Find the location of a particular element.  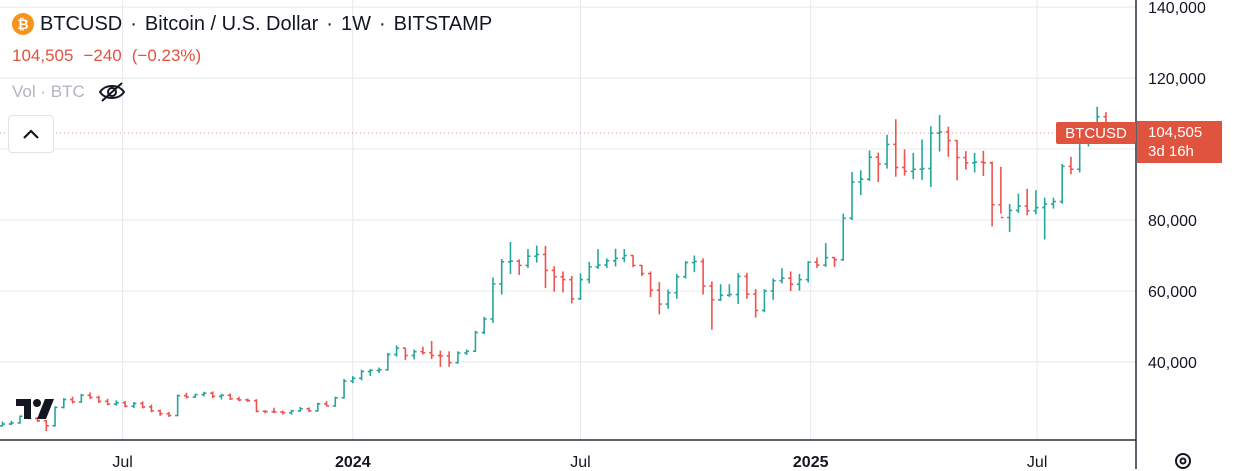

collapse-legend-button is located at coordinates (31, 134).